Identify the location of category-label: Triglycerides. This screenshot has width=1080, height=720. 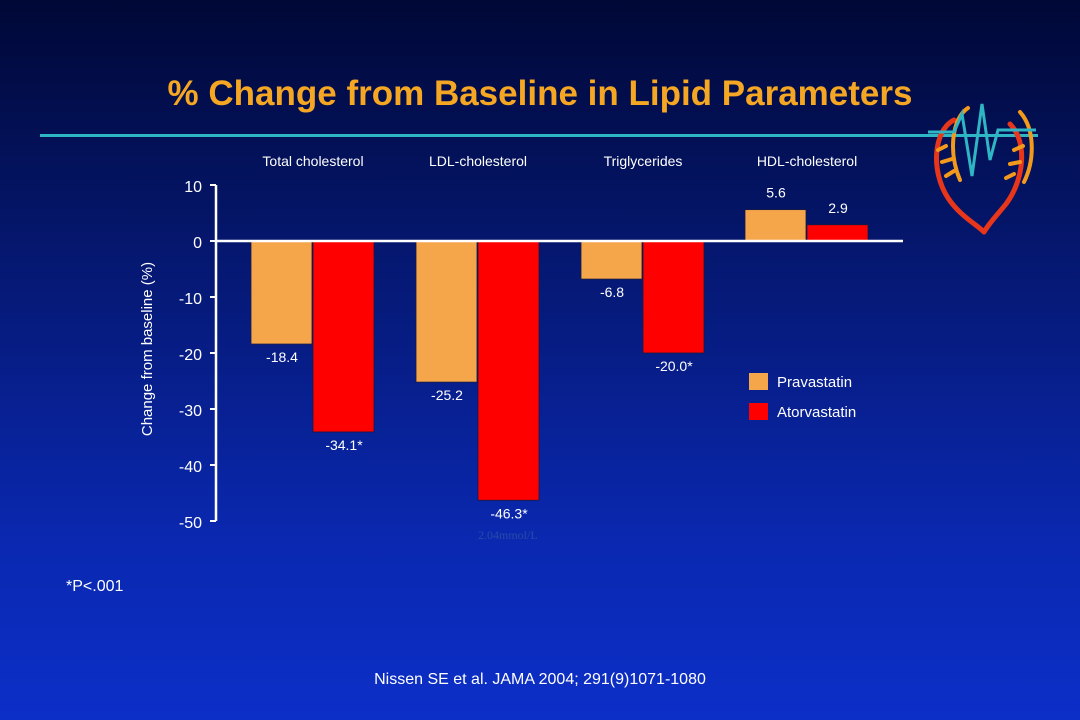
(643, 161).